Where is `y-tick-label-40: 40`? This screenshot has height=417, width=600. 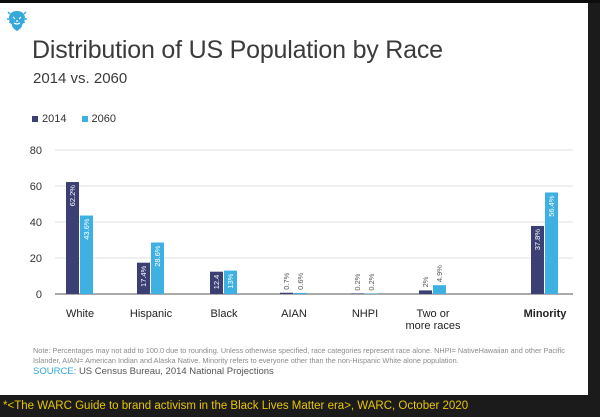 y-tick-label-40: 40 is located at coordinates (36, 223).